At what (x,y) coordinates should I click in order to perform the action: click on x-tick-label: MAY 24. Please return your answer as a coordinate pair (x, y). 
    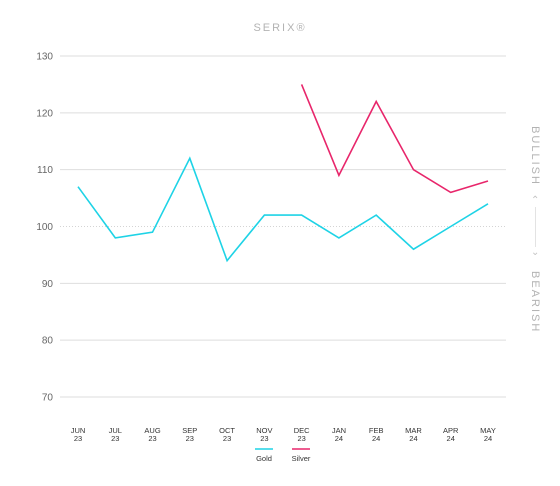
    Looking at the image, I should click on (488, 434).